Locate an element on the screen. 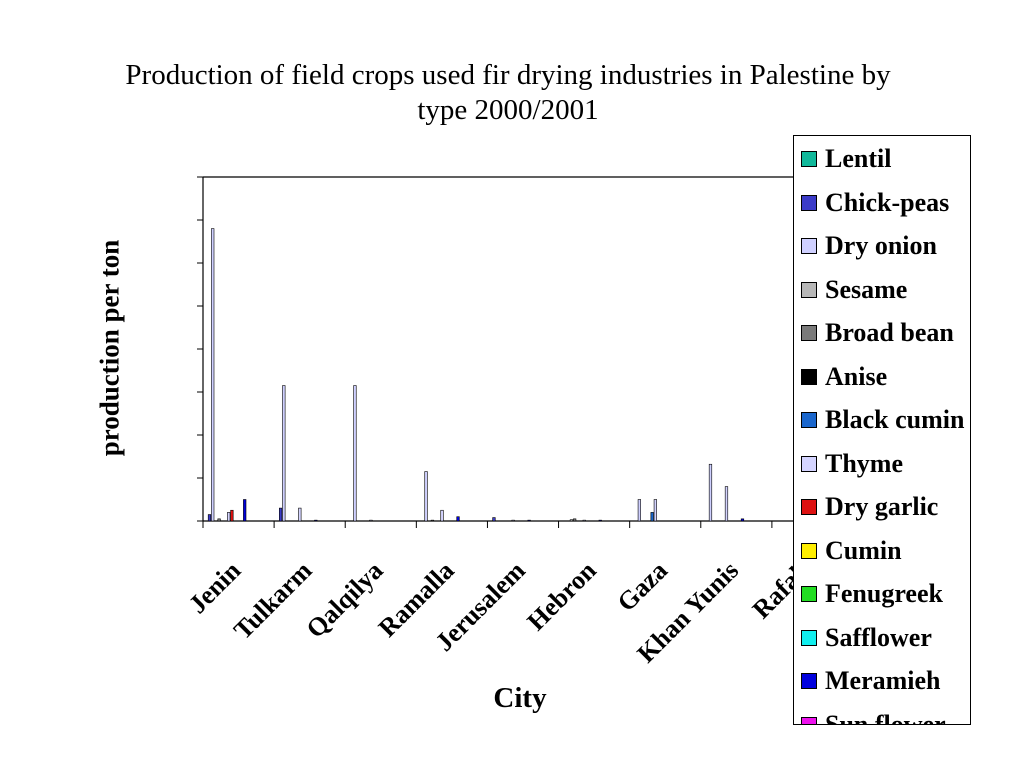  bar-meramieh-ramalla is located at coordinates (458, 519).